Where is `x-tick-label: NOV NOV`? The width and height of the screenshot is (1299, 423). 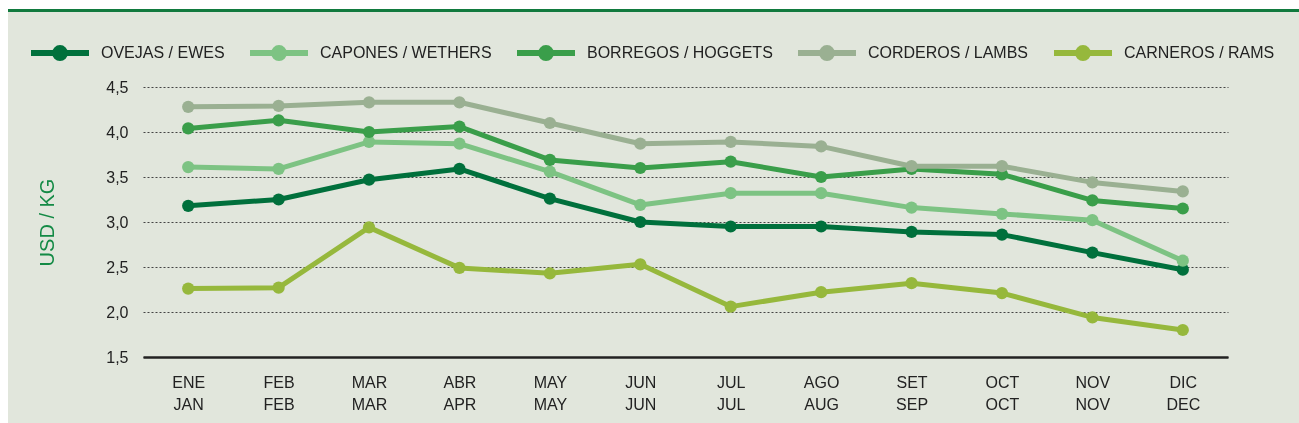 x-tick-label: NOV NOV is located at coordinates (1093, 393).